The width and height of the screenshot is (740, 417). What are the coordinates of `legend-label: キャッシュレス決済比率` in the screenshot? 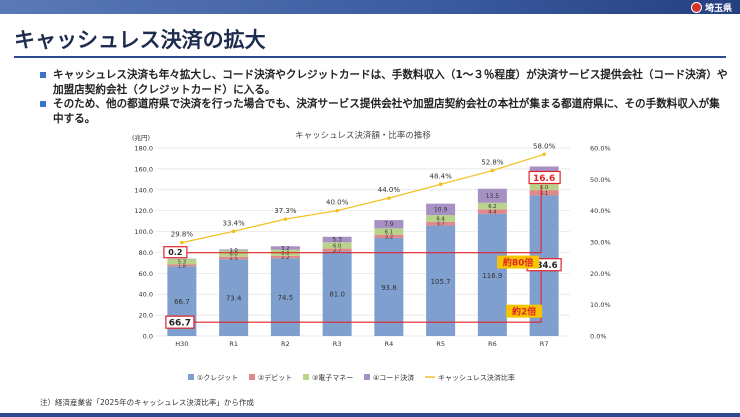 It's located at (476, 377).